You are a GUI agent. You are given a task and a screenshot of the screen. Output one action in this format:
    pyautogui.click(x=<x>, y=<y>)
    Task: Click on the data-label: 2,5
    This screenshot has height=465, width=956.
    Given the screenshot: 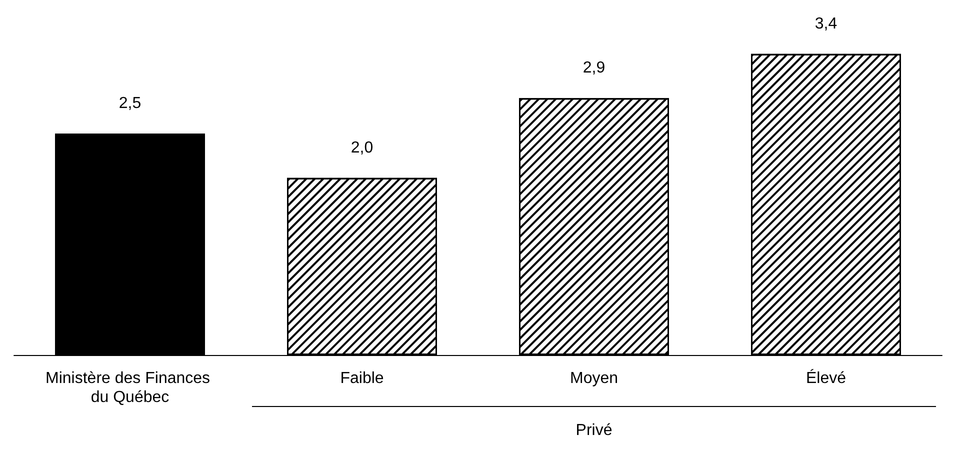 What is the action you would take?
    pyautogui.click(x=130, y=103)
    